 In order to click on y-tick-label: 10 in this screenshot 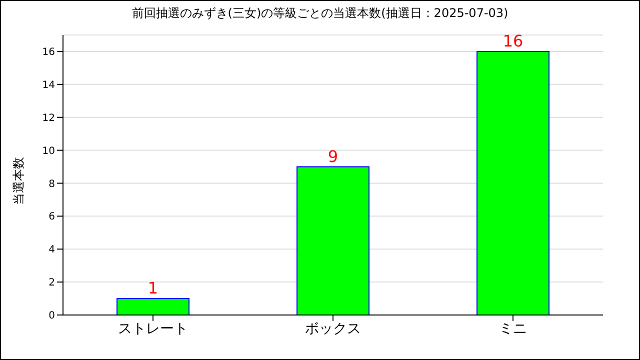, I will do `click(48, 151)`.